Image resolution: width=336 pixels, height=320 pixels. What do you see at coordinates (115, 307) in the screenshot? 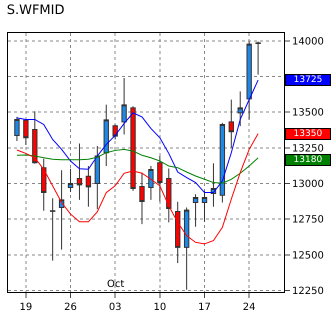
I see `x-tick-label: 03` at bounding box center [115, 307].